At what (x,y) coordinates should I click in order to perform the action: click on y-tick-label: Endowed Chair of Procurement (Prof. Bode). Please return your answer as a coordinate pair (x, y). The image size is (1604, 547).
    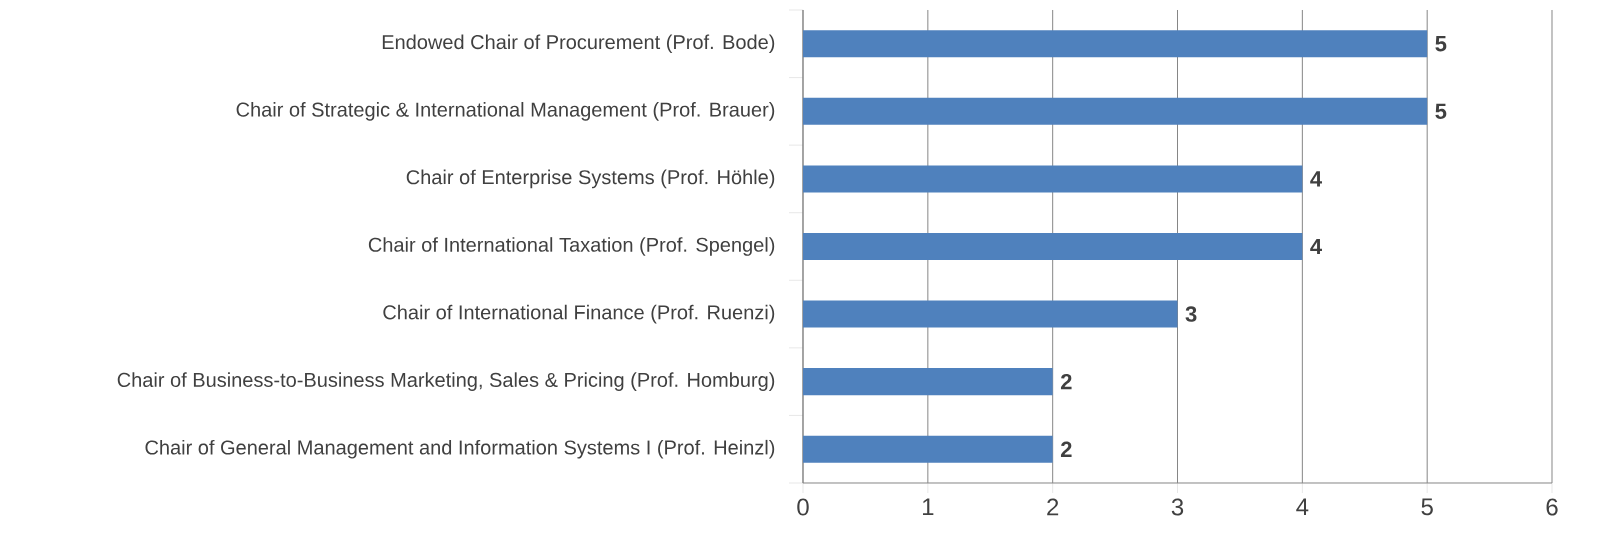
    Looking at the image, I should click on (578, 44).